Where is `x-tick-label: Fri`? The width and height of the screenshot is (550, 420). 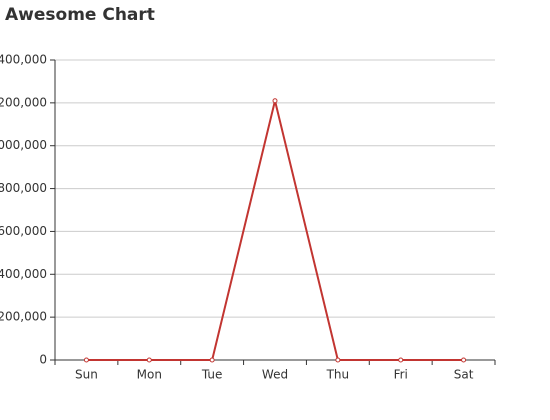
x-tick-label: Fri is located at coordinates (401, 375).